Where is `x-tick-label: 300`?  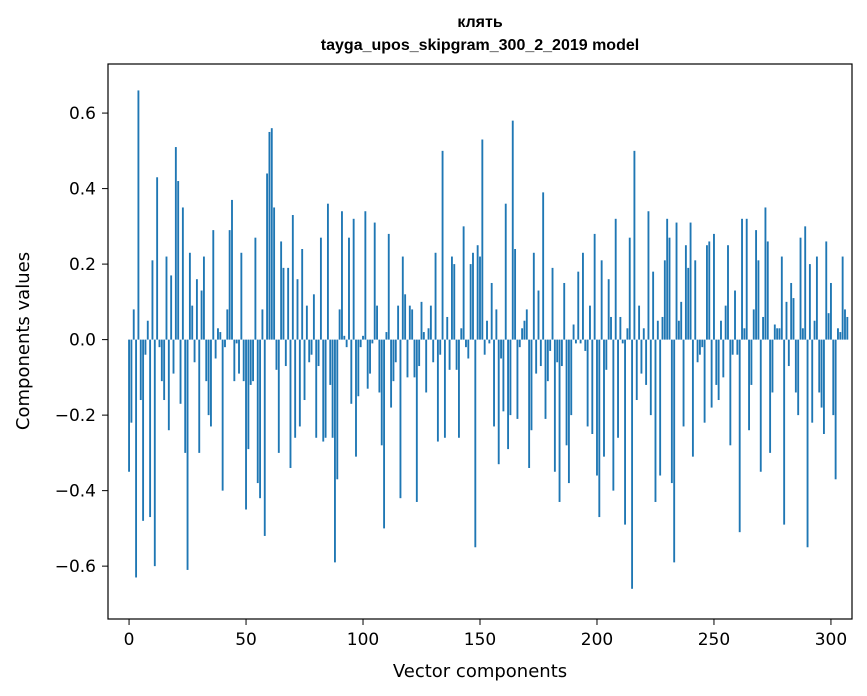 x-tick-label: 300 is located at coordinates (831, 640).